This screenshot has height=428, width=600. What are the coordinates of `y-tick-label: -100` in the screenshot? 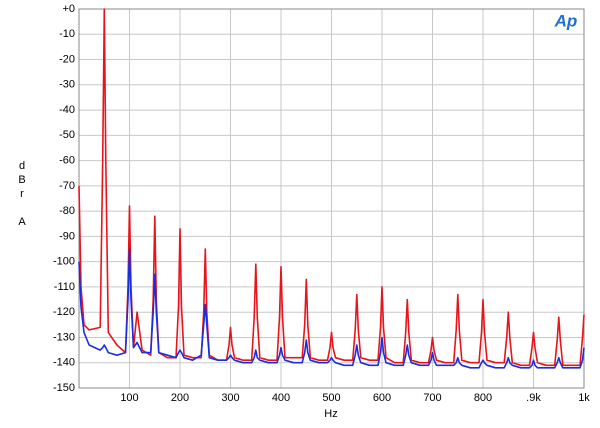 It's located at (64, 262).